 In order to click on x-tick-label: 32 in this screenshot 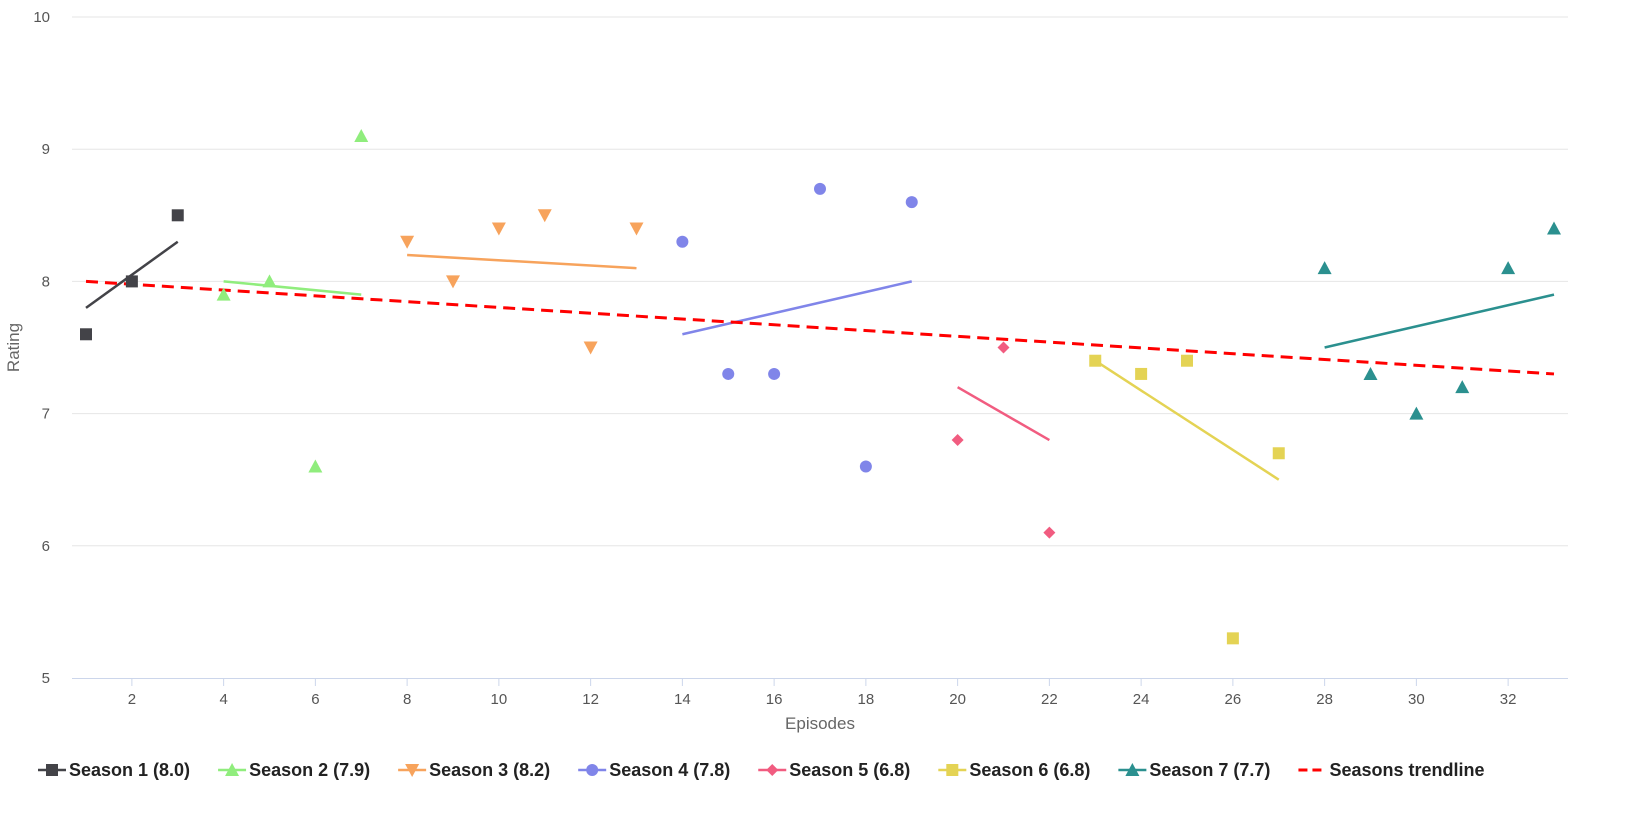, I will do `click(1508, 699)`.